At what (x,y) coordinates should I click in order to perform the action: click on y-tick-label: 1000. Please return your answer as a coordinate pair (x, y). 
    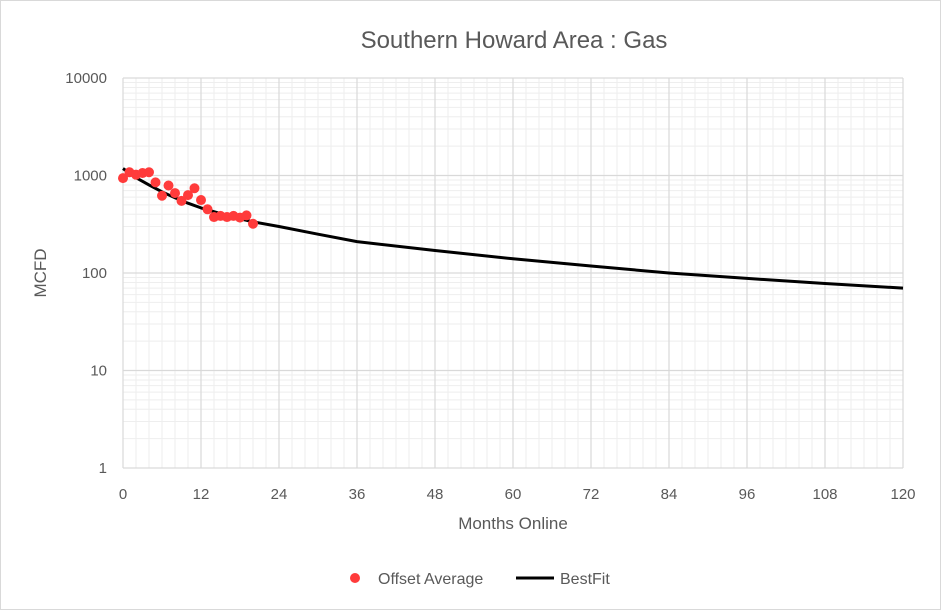
    Looking at the image, I should click on (90, 176).